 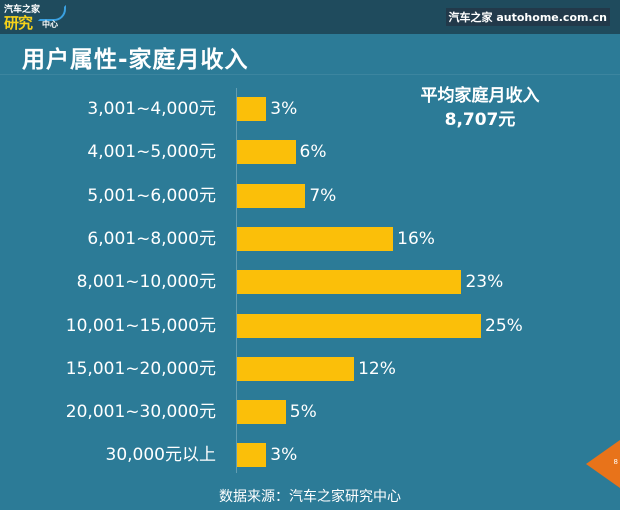 I want to click on chart-axis, so click(x=236, y=280).